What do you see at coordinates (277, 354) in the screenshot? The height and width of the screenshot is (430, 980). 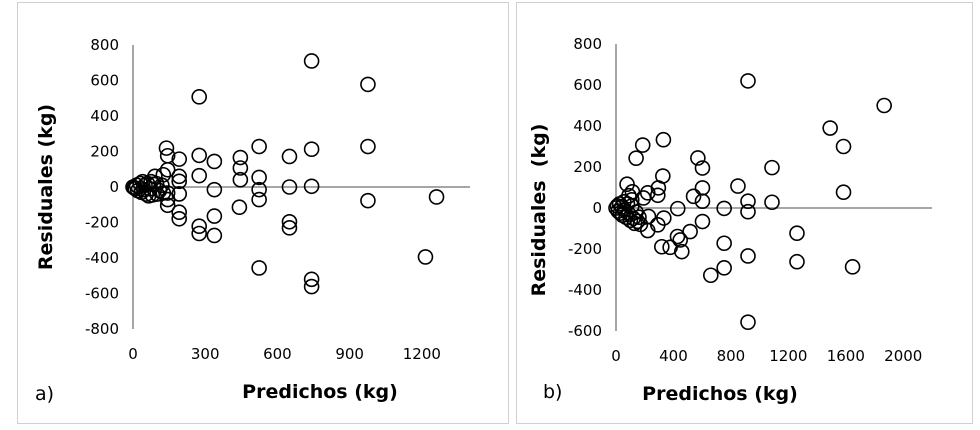 I see `x-tick-label: 600` at bounding box center [277, 354].